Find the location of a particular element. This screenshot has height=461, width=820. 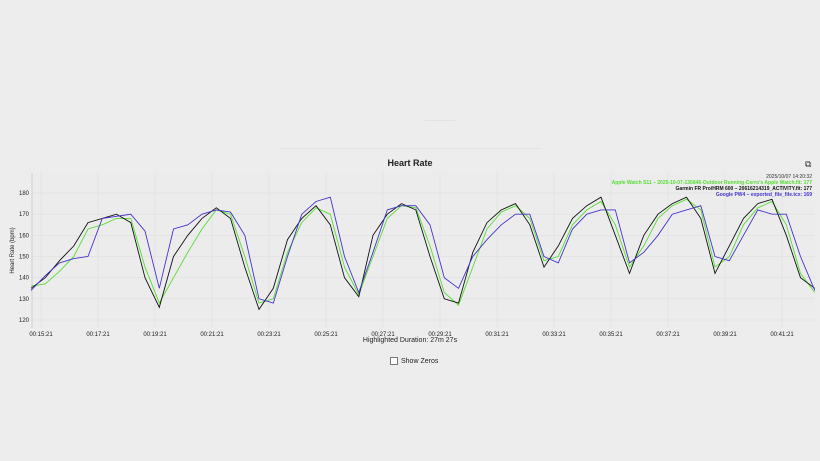

legend-header: 2025/10/07 14:20:32 is located at coordinates (789, 177).